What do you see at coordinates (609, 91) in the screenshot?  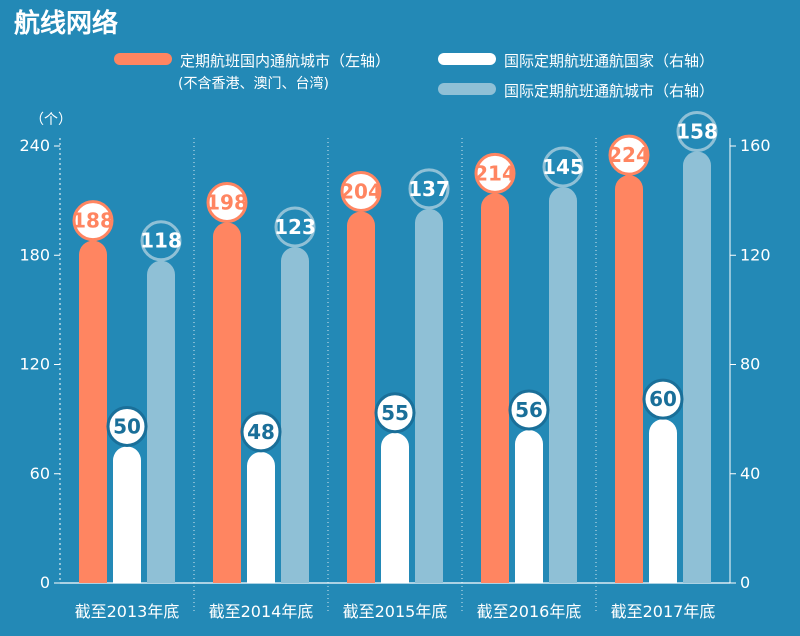 I see `legend-label-intl-cities: 国际定期航班通航城市（右轴）` at bounding box center [609, 91].